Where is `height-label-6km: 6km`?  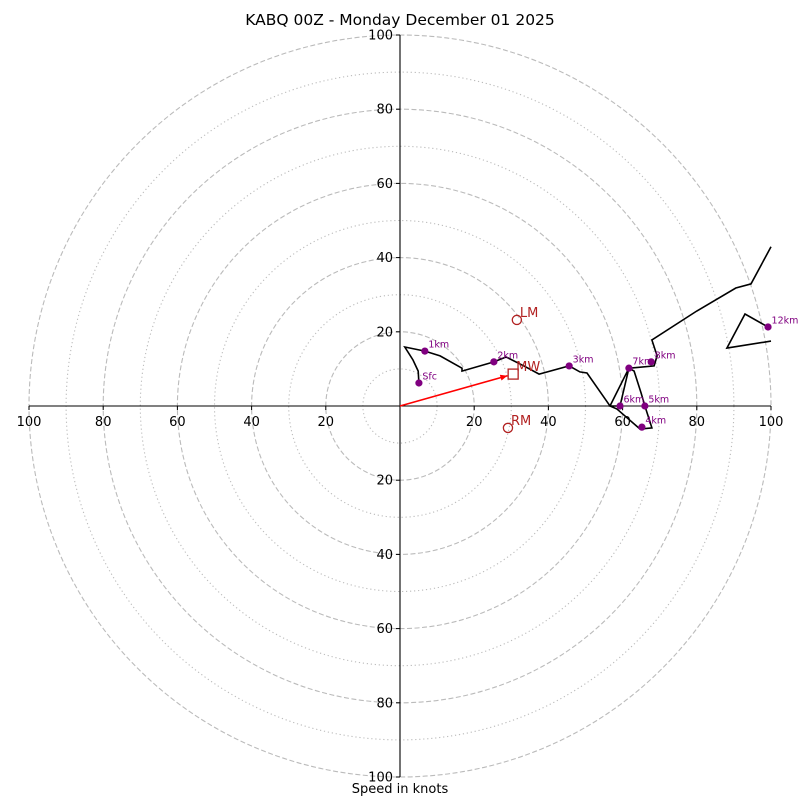 height-label-6km: 6km is located at coordinates (634, 400).